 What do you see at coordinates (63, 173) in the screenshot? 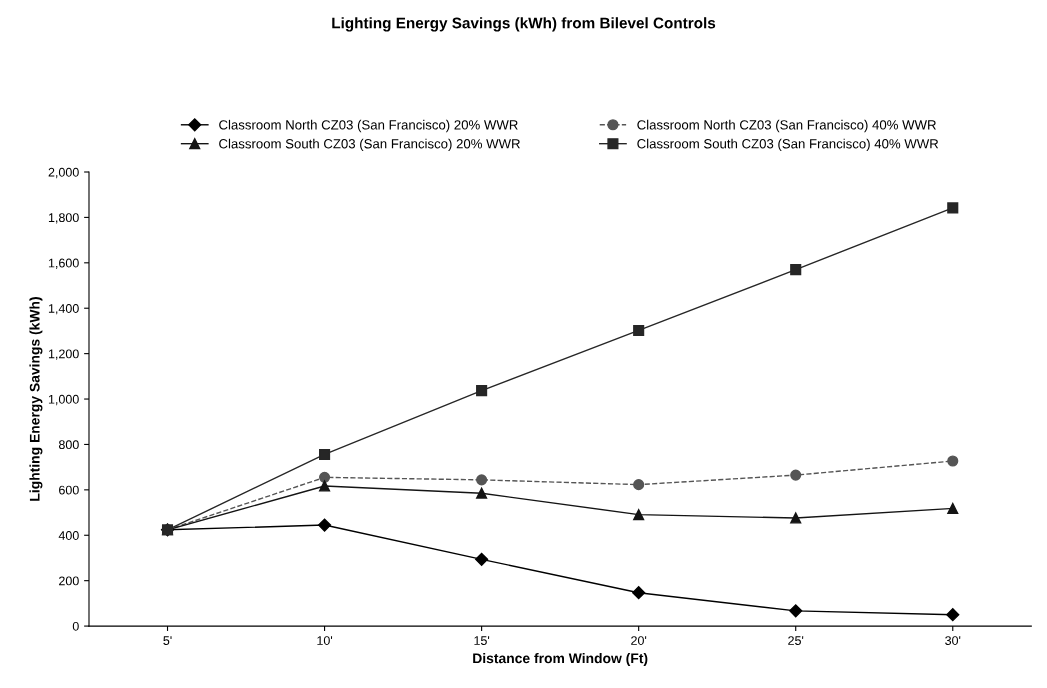
I see `y-tick-label: 2,000` at bounding box center [63, 173].